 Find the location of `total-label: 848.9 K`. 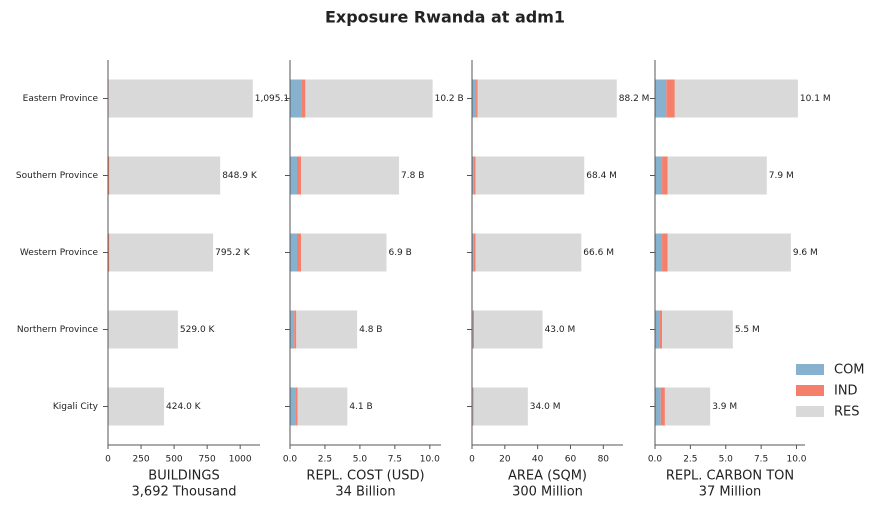

total-label: 848.9 K is located at coordinates (240, 176).